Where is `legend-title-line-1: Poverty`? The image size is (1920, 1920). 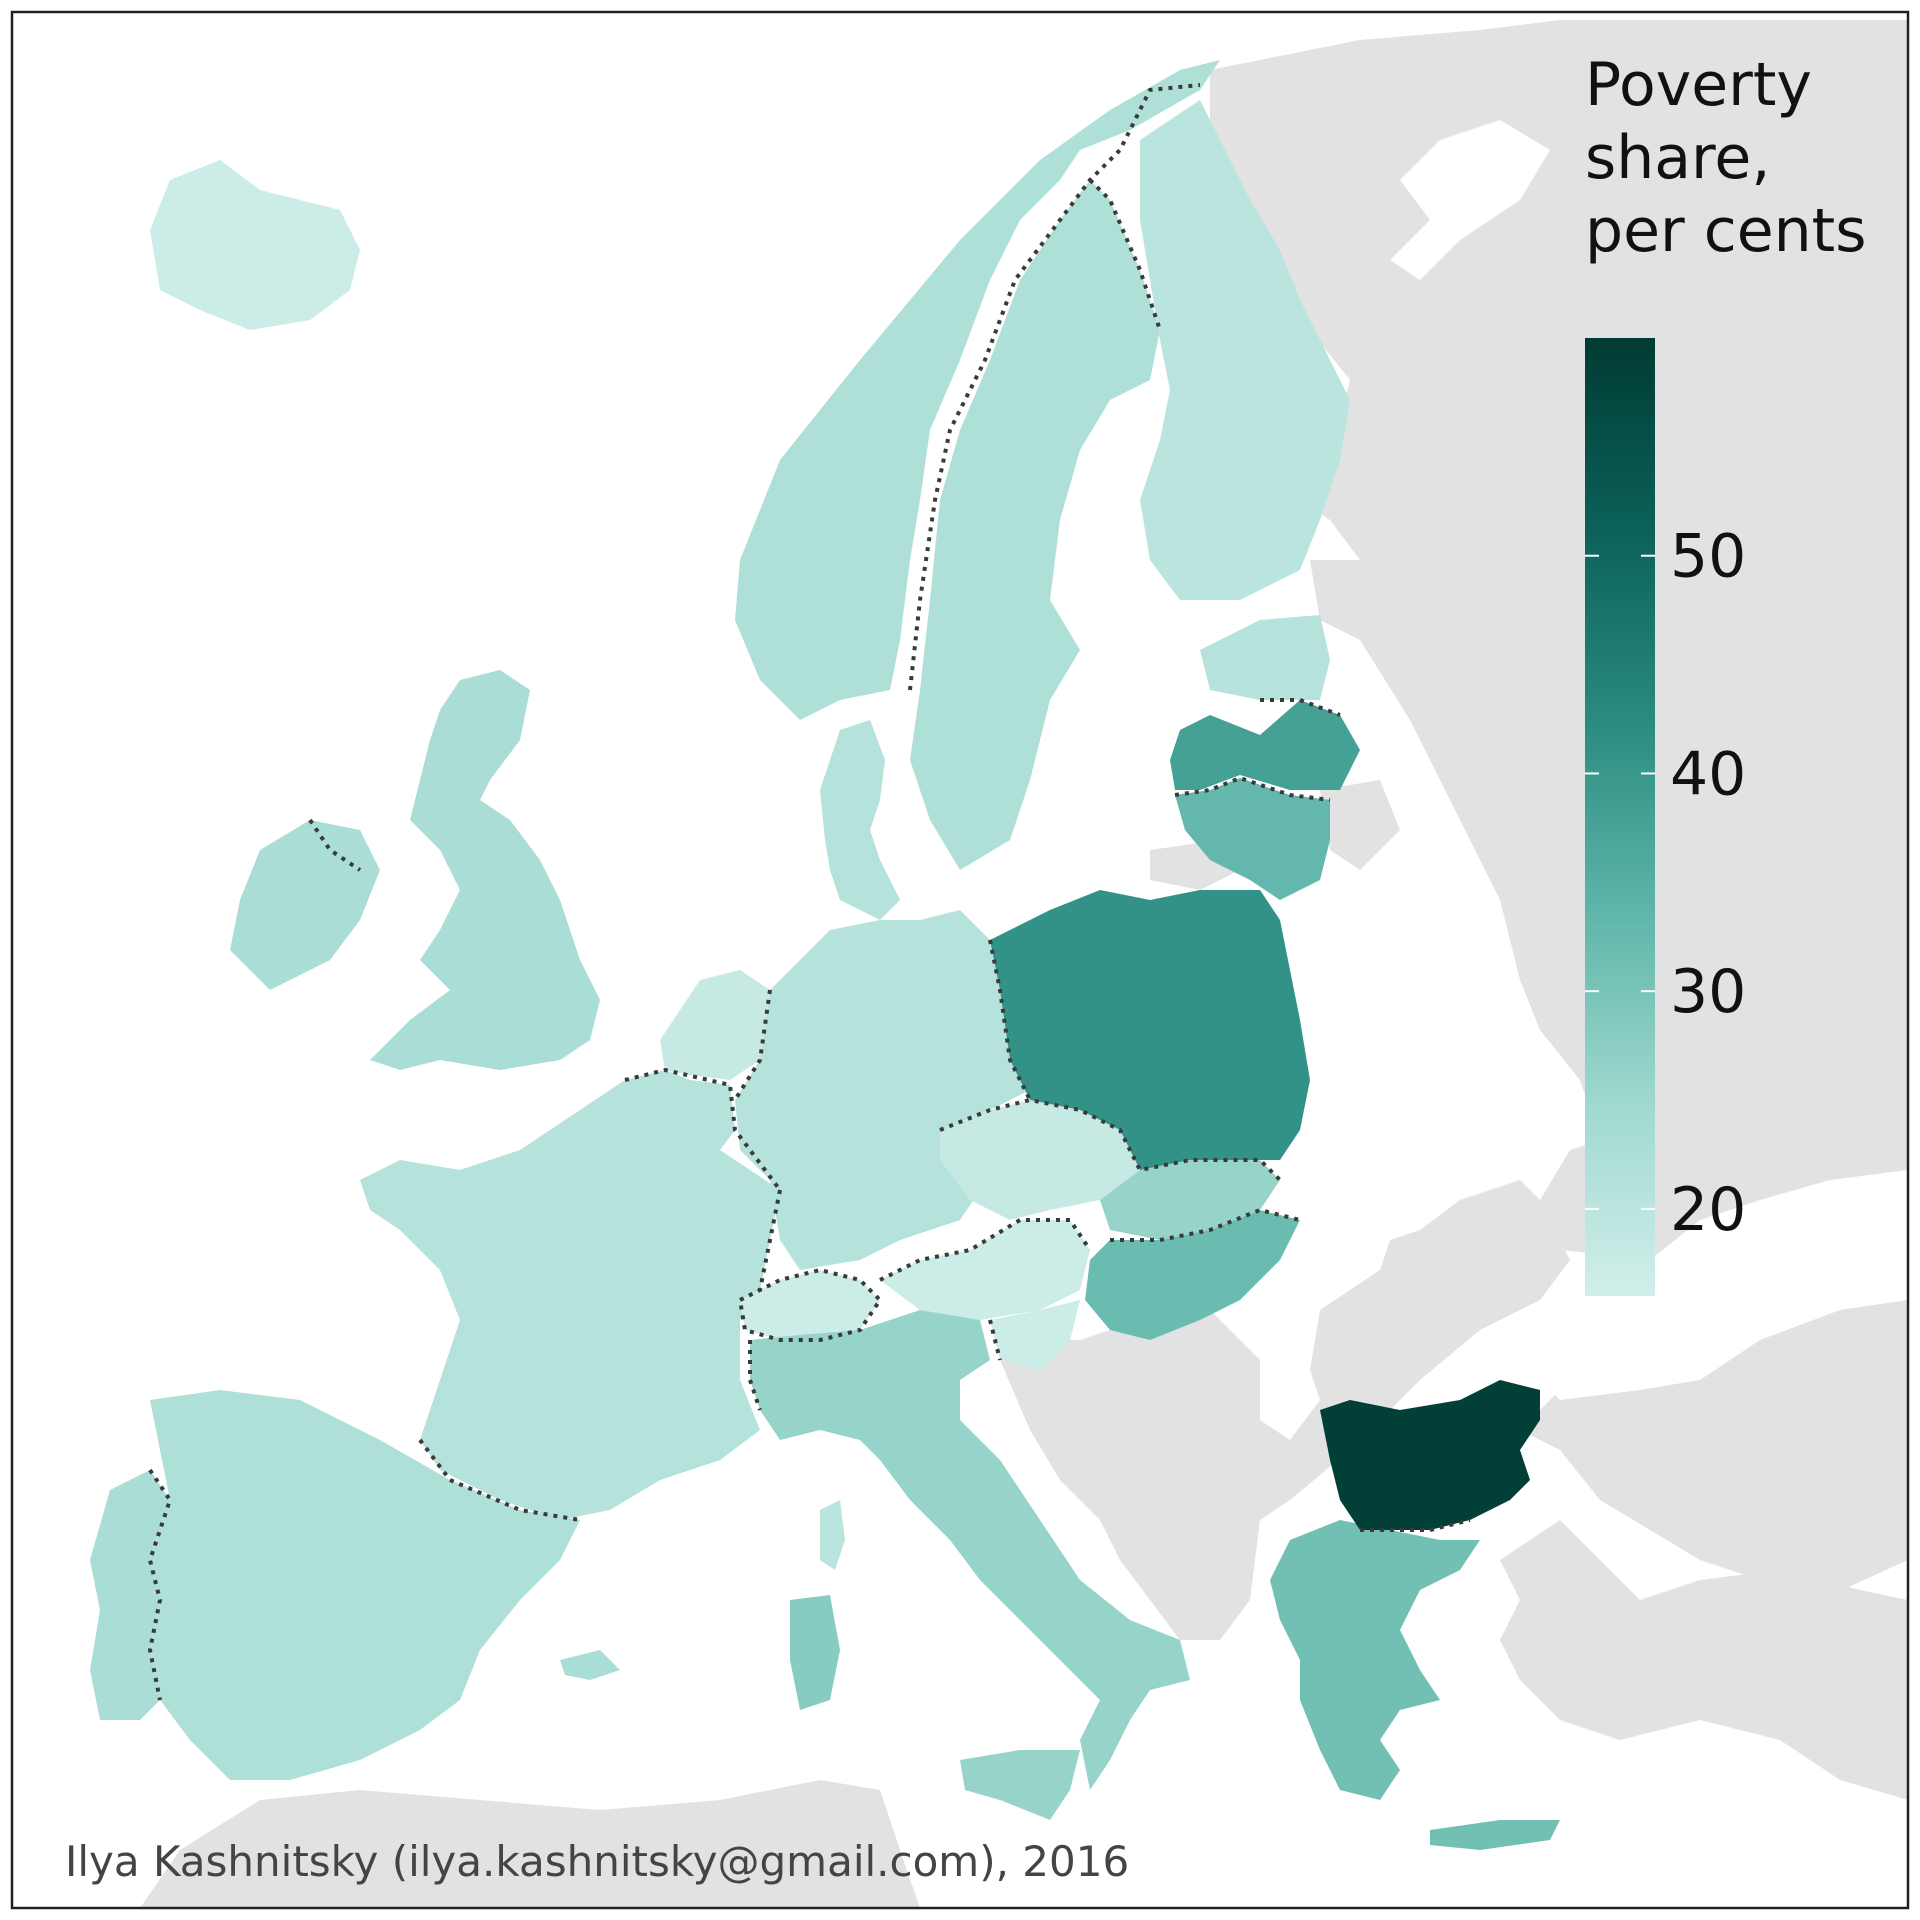
legend-title-line-1: Poverty is located at coordinates (1698, 85).